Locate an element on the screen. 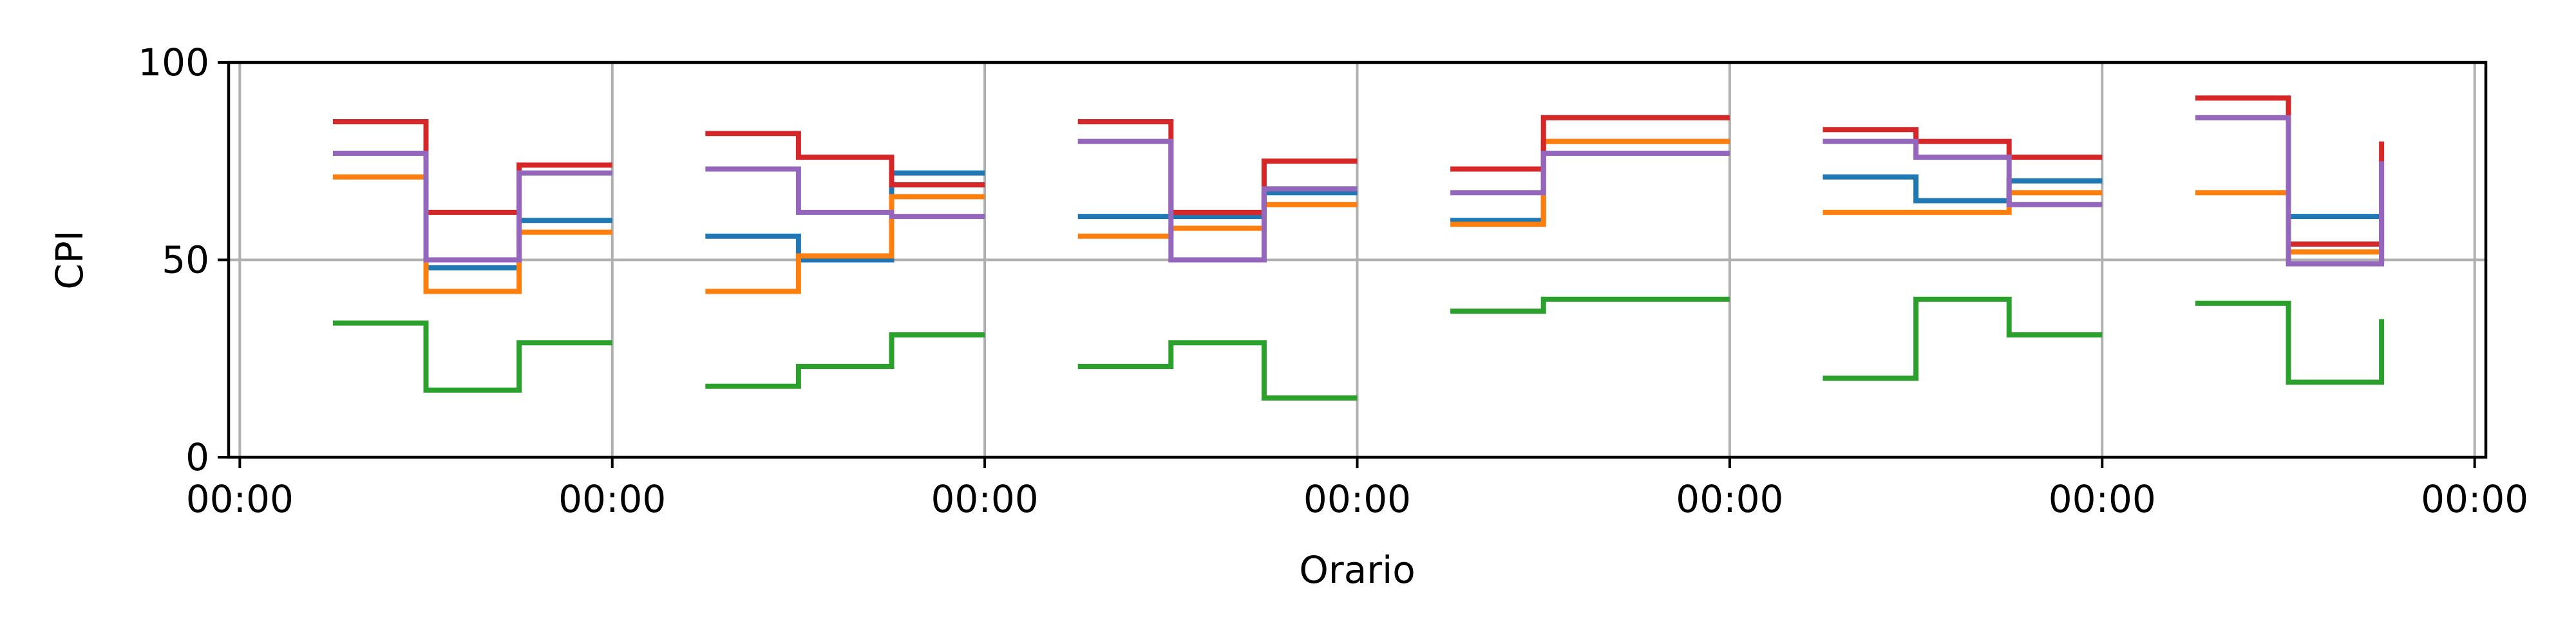 The width and height of the screenshot is (2576, 644). x-tick-label-6: 00:00 is located at coordinates (2474, 499).